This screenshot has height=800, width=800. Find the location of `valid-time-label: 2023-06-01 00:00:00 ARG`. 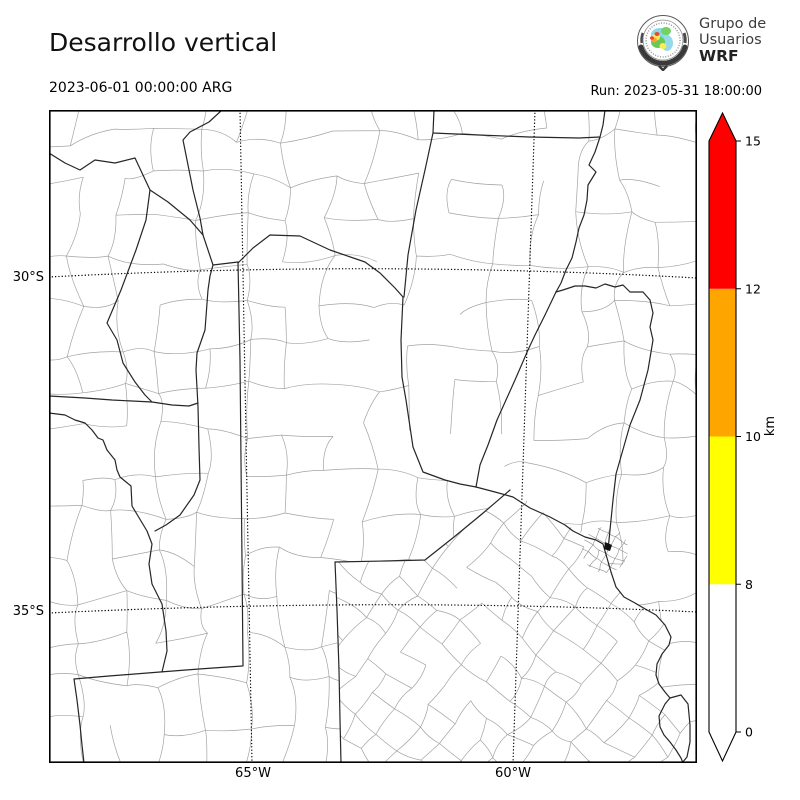

valid-time-label: 2023-06-01 00:00:00 ARG is located at coordinates (141, 88).